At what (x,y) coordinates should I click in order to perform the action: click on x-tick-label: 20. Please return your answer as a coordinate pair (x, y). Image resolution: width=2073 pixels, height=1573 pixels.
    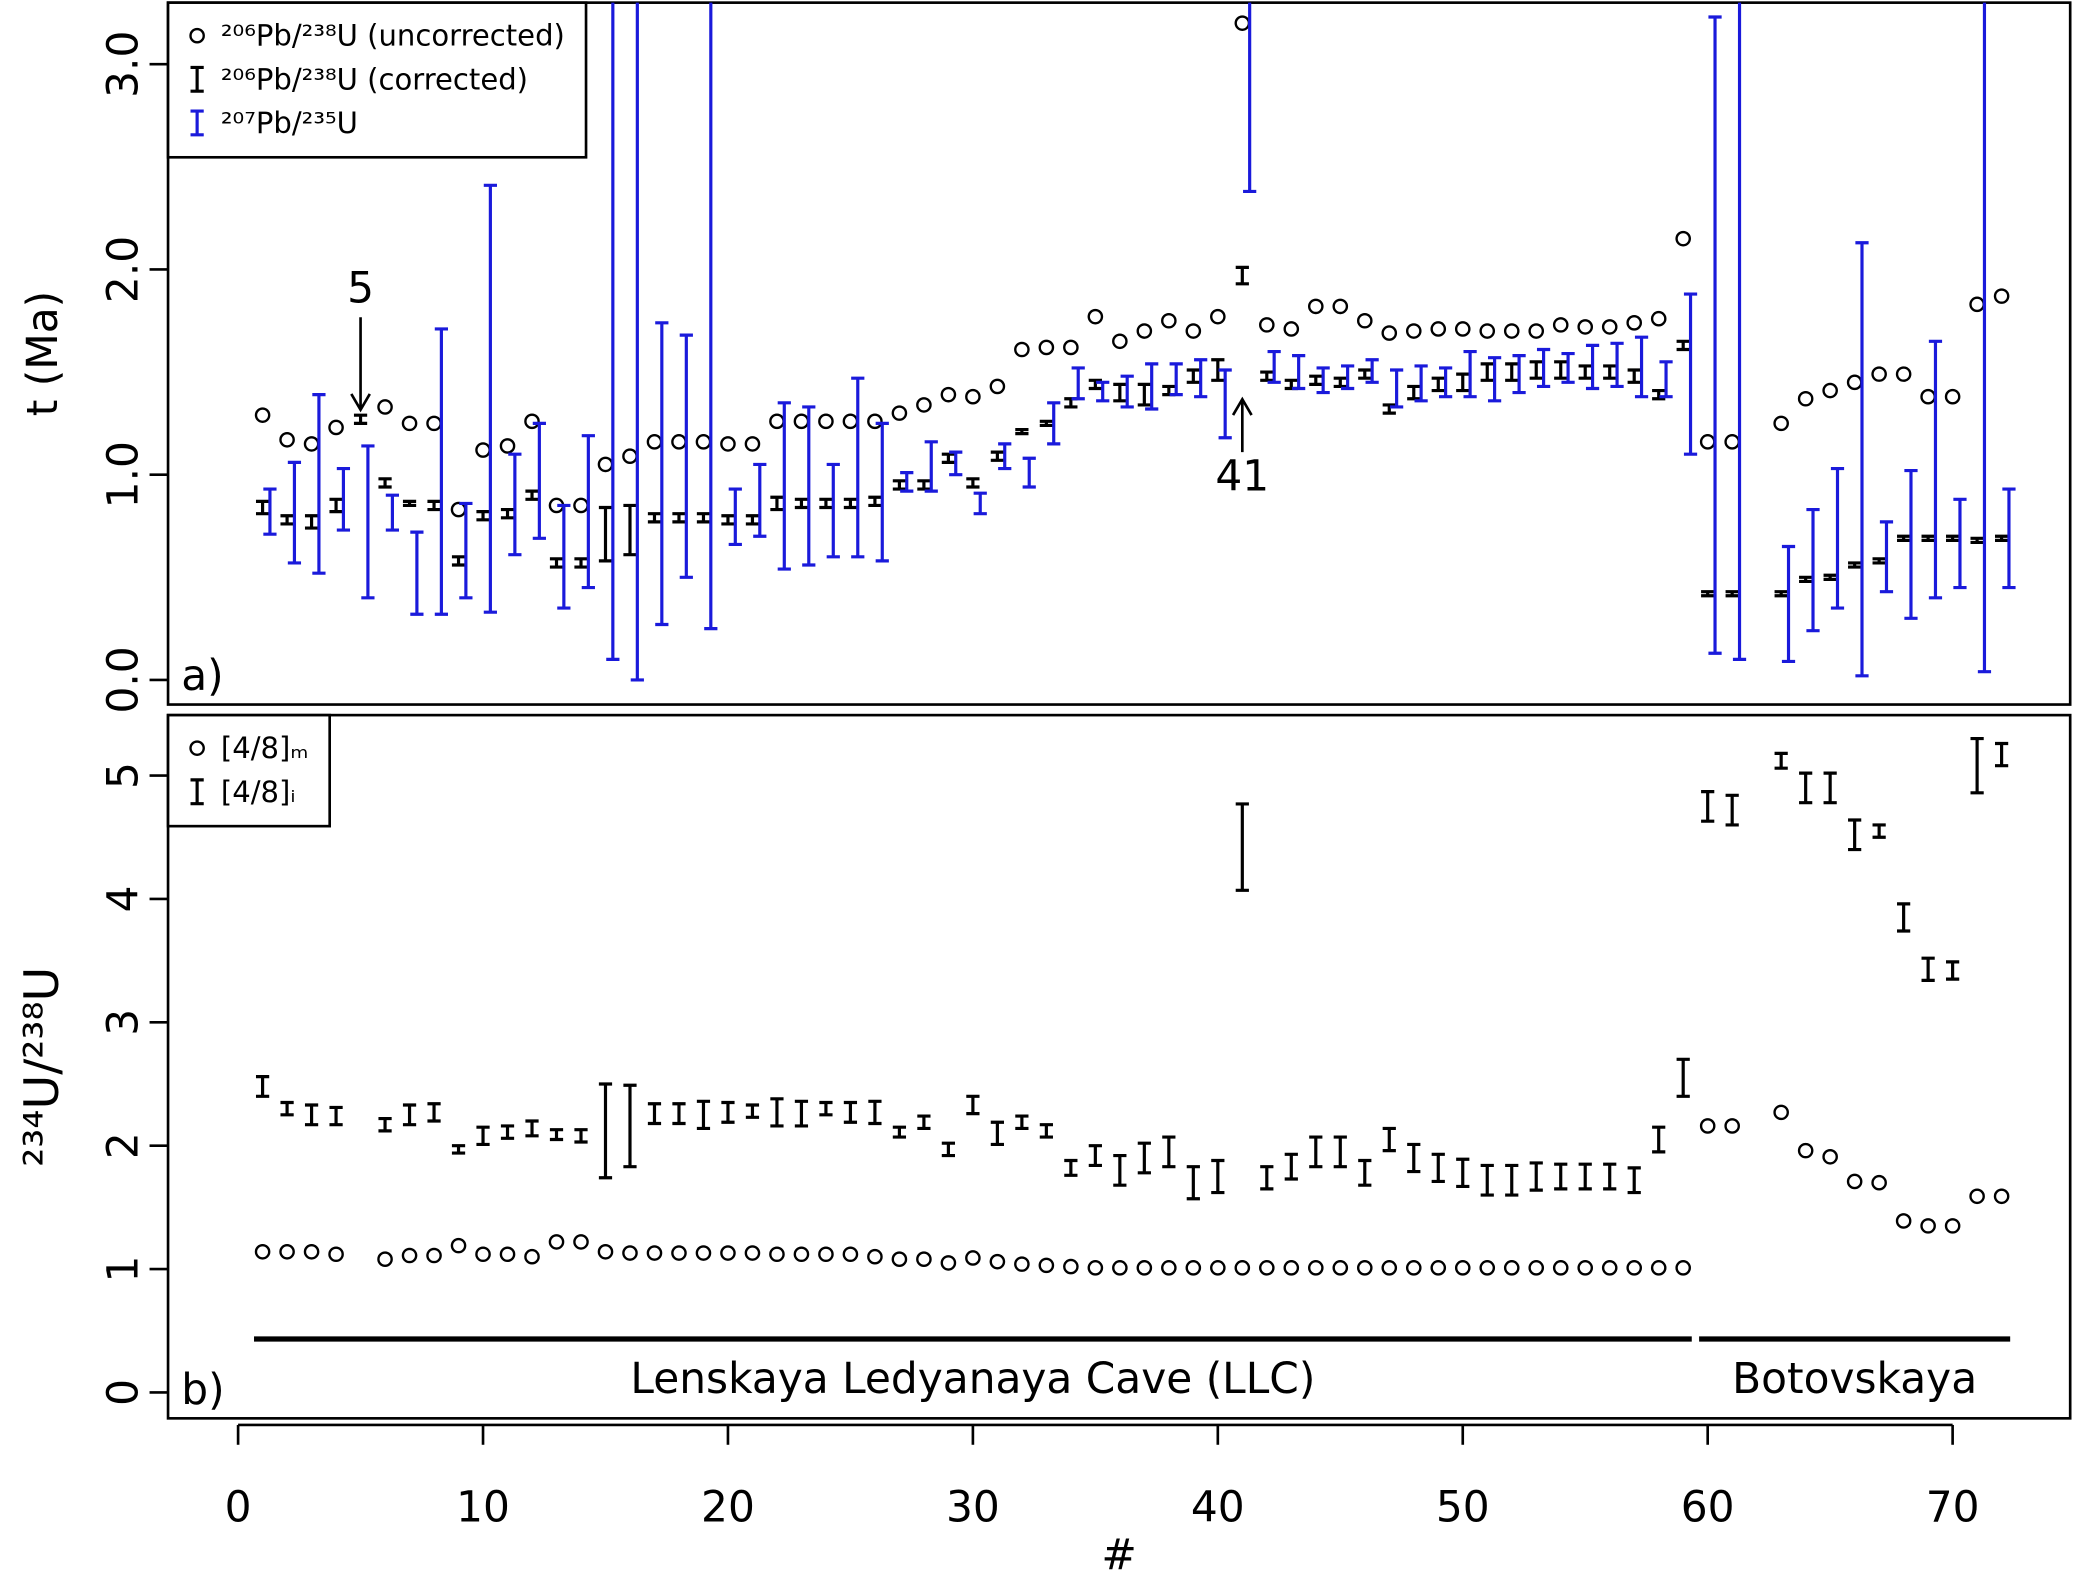
    Looking at the image, I should click on (728, 1506).